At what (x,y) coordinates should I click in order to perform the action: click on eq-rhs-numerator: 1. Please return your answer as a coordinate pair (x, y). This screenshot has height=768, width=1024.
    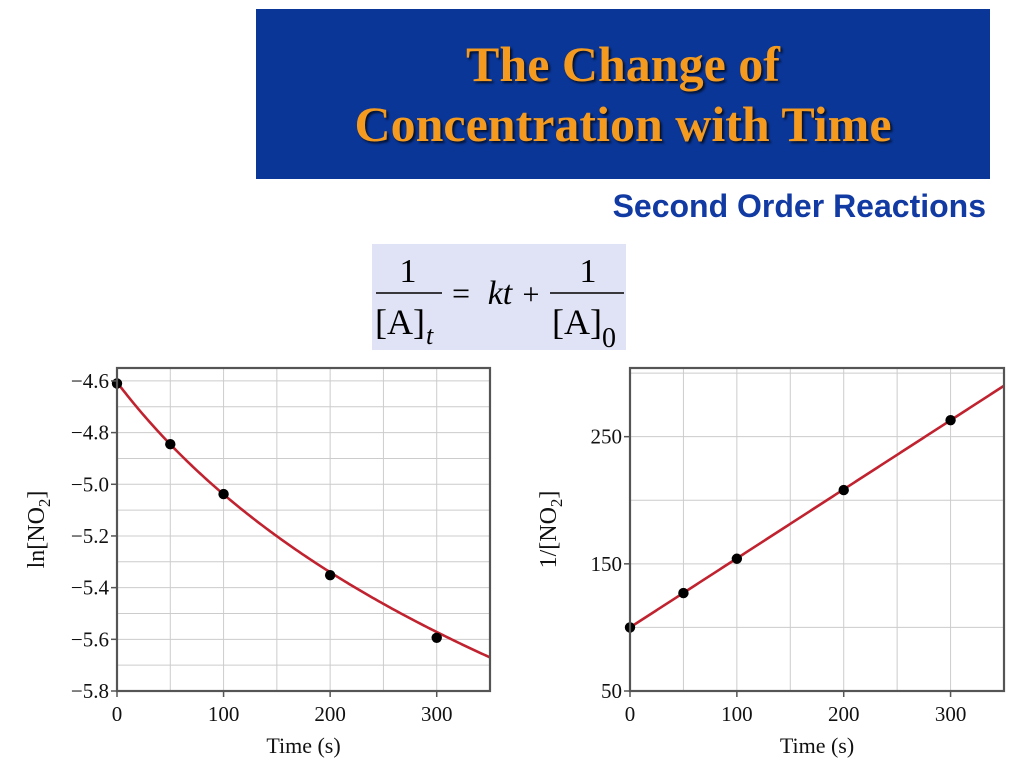
    Looking at the image, I should click on (588, 271).